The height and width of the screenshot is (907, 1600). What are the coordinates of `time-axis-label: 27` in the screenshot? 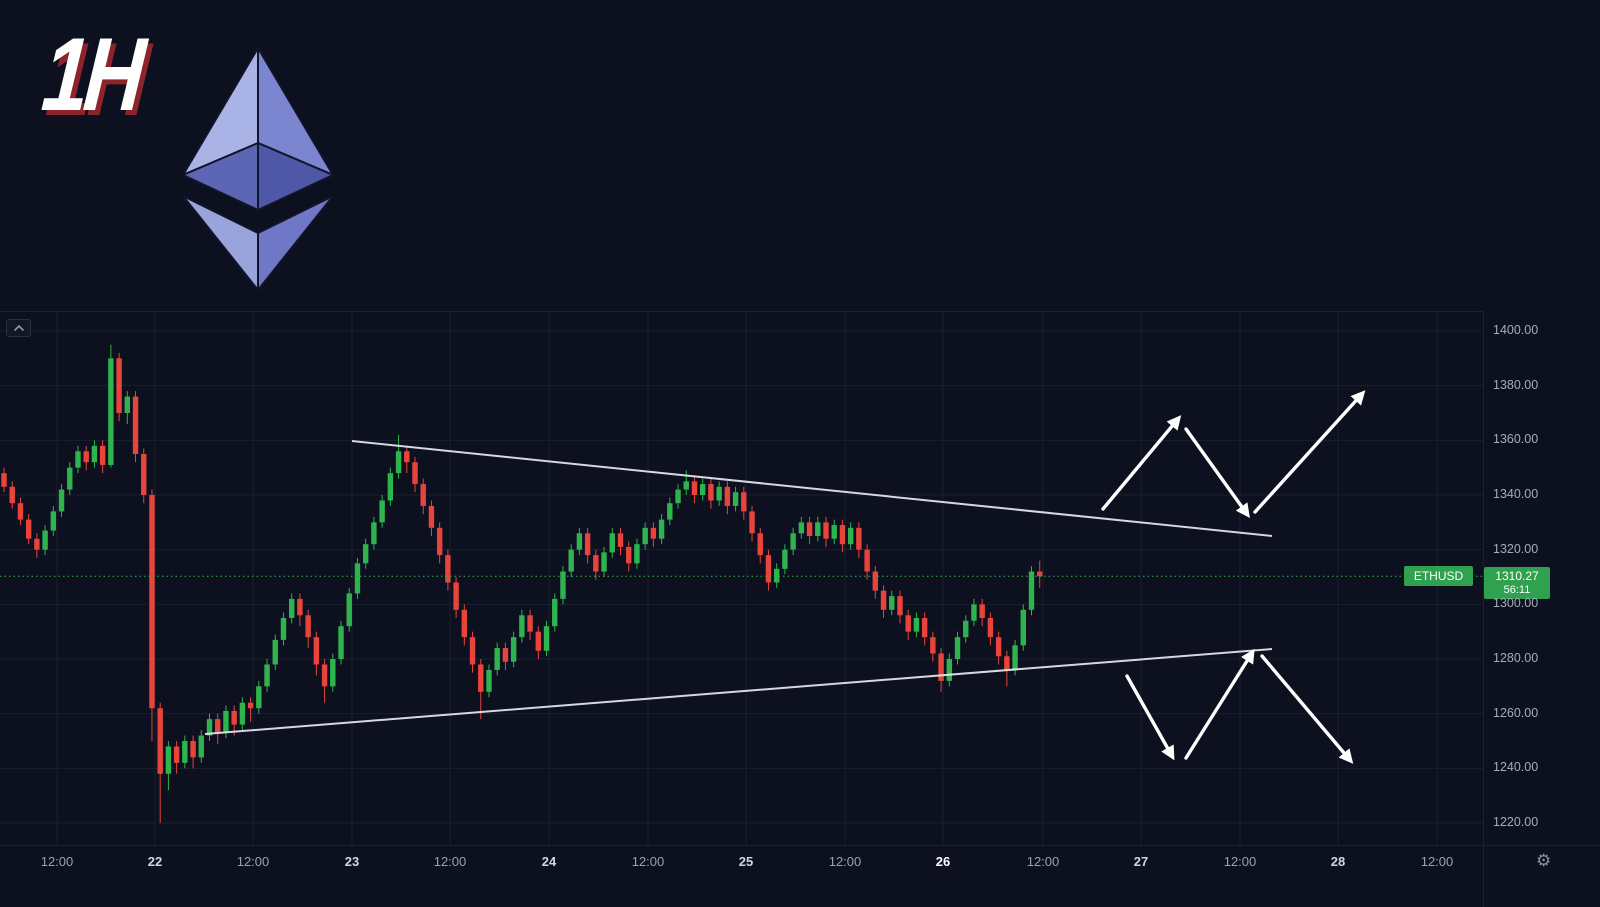 It's located at (1141, 861).